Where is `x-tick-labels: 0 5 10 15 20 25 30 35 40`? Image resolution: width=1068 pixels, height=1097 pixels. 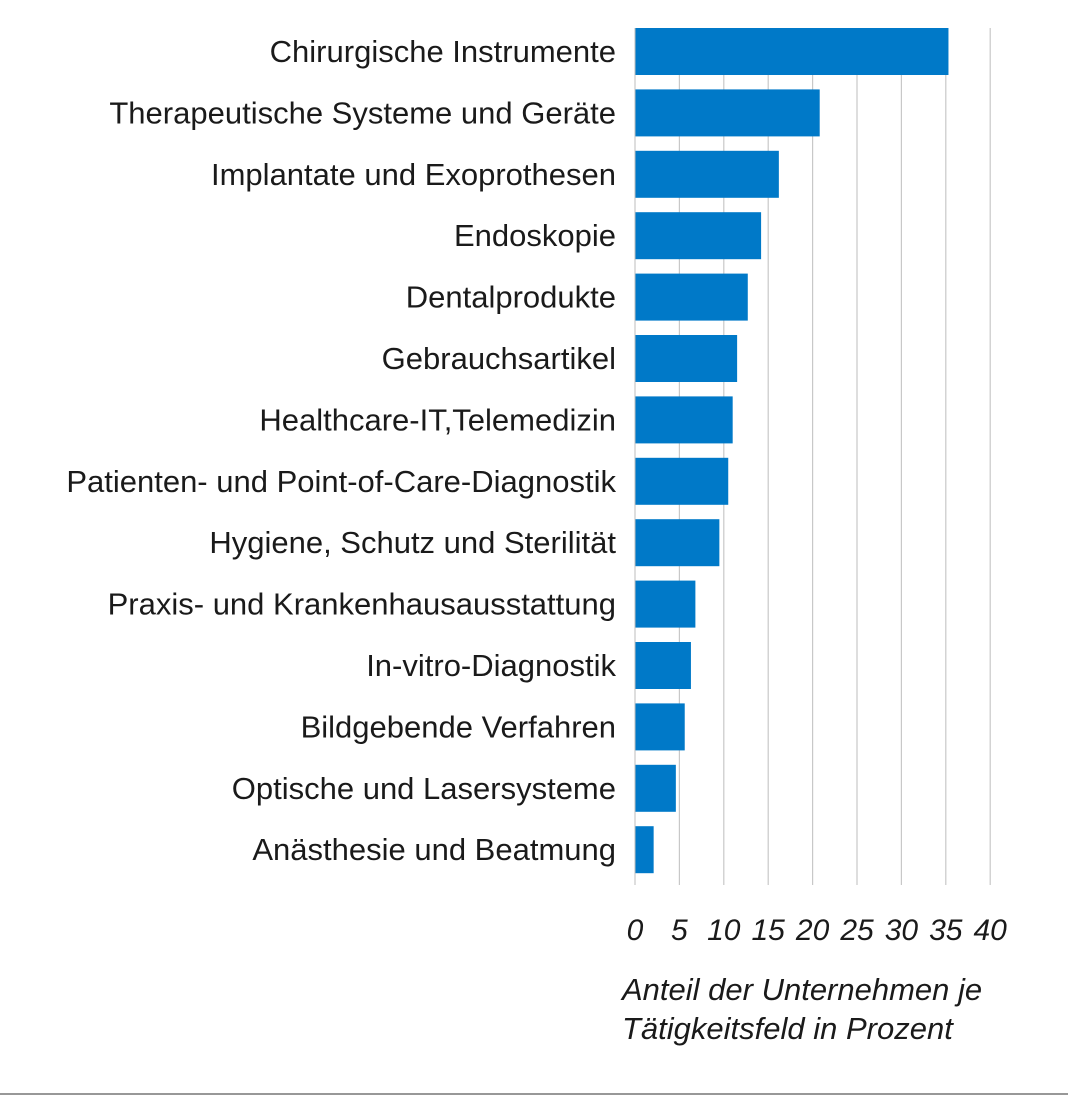
x-tick-labels: 0 5 10 15 20 25 30 35 40 is located at coordinates (817, 930).